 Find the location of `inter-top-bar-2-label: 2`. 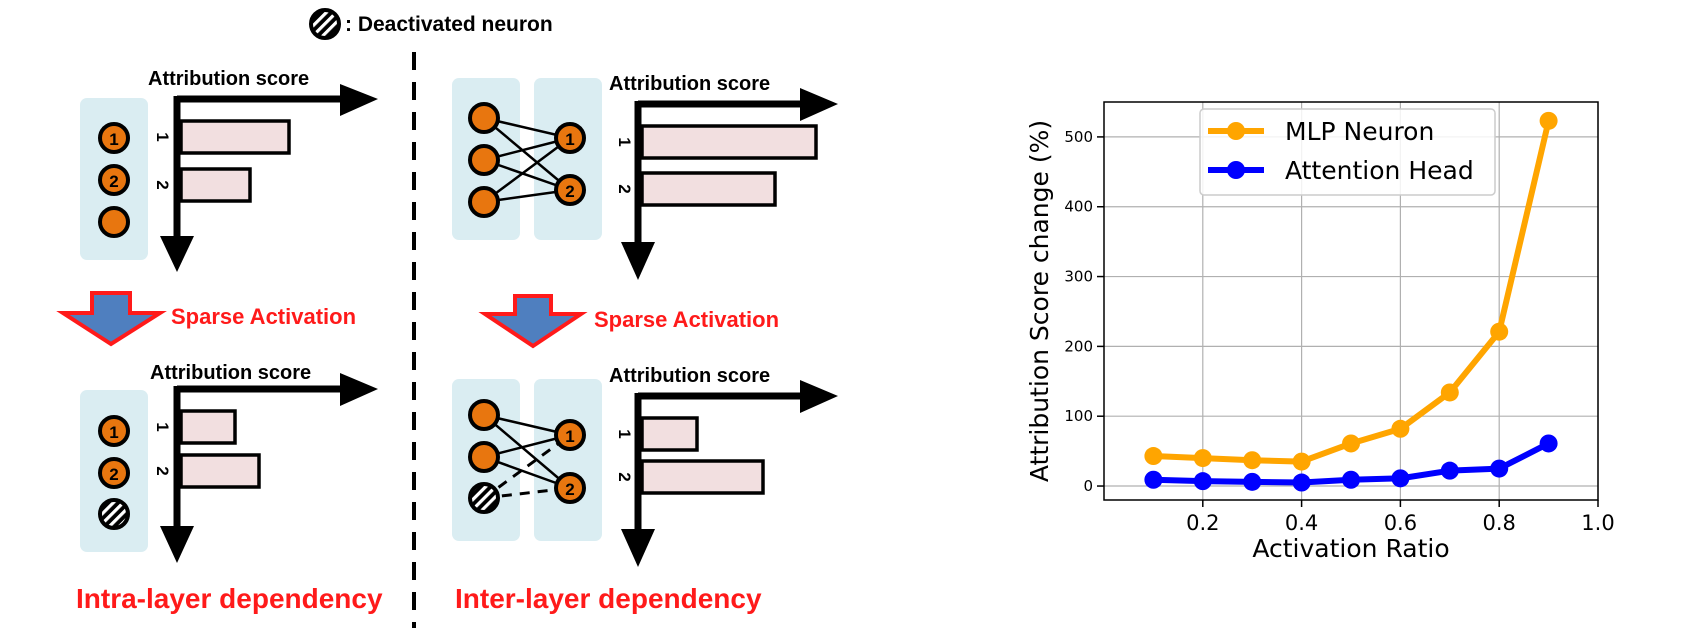

inter-top-bar-2-label: 2 is located at coordinates (624, 188).